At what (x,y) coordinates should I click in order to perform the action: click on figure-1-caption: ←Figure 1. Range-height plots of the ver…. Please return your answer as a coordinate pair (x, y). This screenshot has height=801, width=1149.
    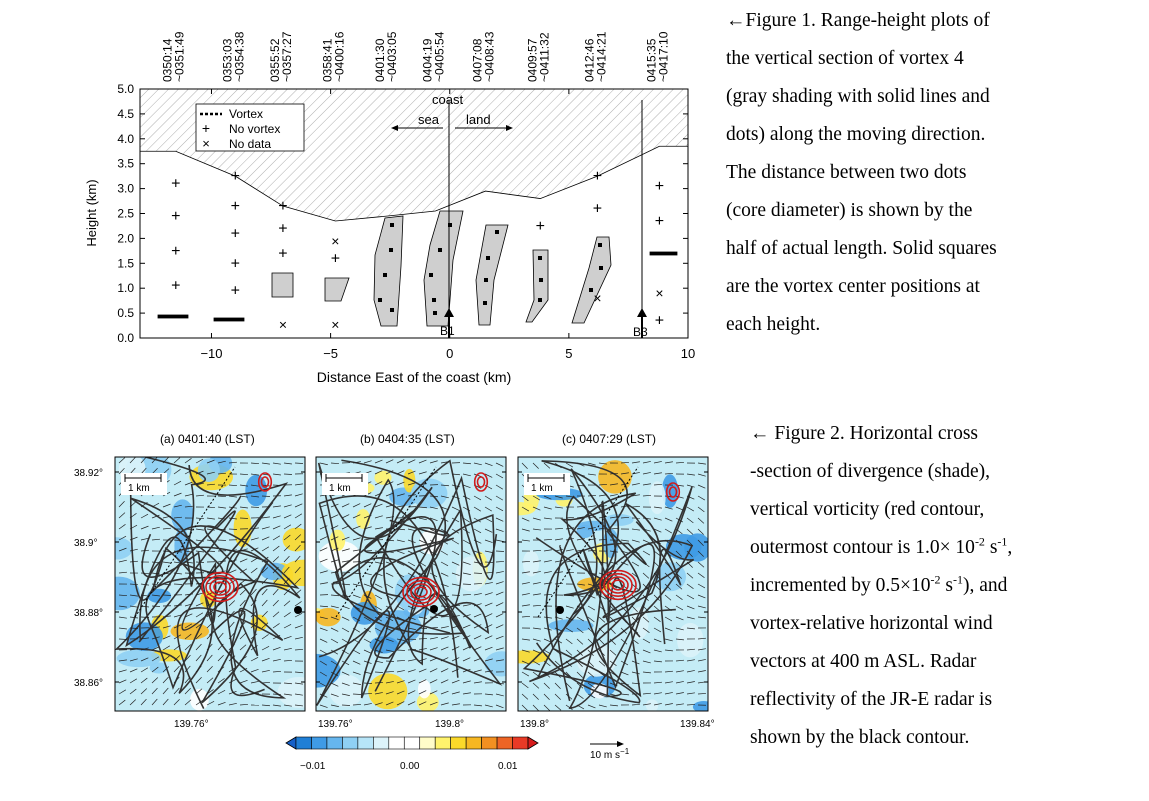
    Looking at the image, I should click on (861, 172).